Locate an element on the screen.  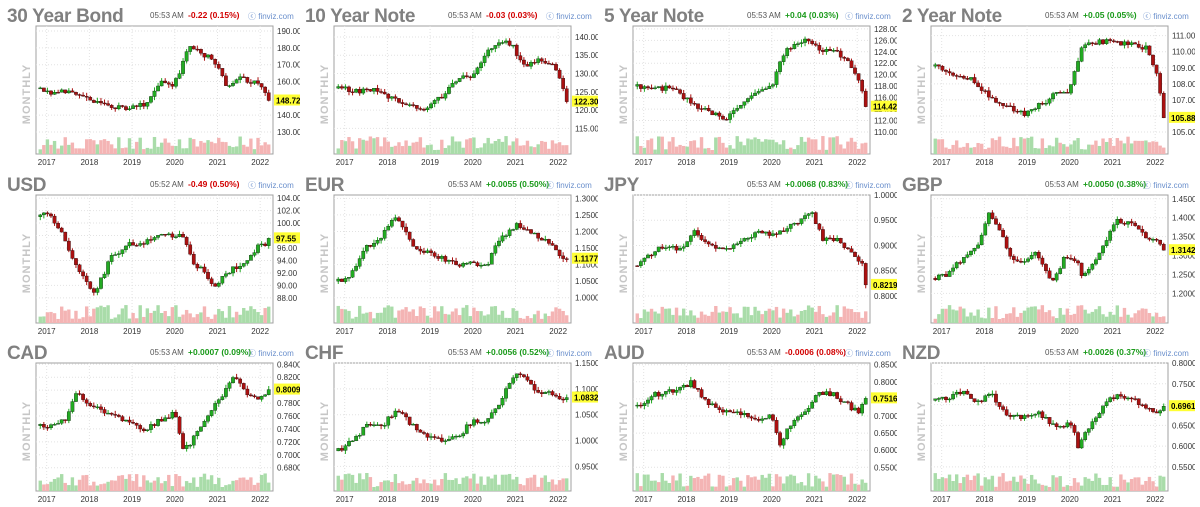
quote-time: 05:53 AM is located at coordinates (1062, 184).